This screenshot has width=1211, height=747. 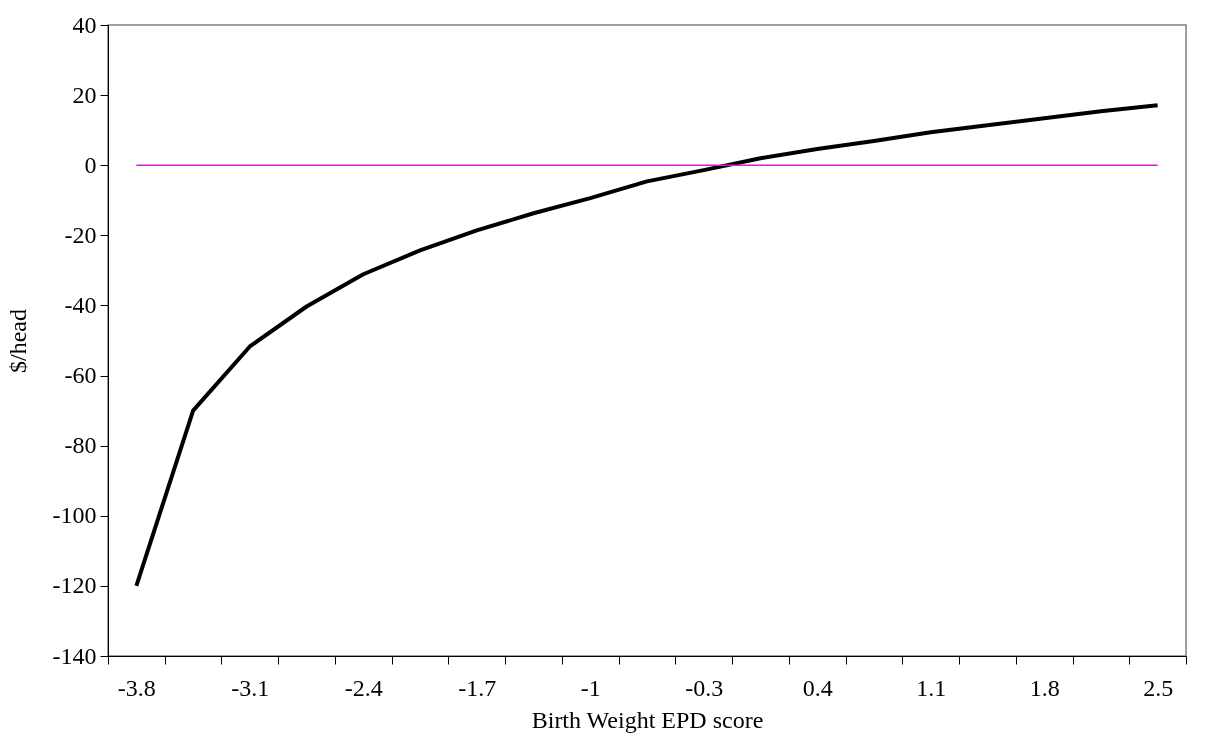 What do you see at coordinates (90, 164) in the screenshot?
I see `y-tick-label: 0` at bounding box center [90, 164].